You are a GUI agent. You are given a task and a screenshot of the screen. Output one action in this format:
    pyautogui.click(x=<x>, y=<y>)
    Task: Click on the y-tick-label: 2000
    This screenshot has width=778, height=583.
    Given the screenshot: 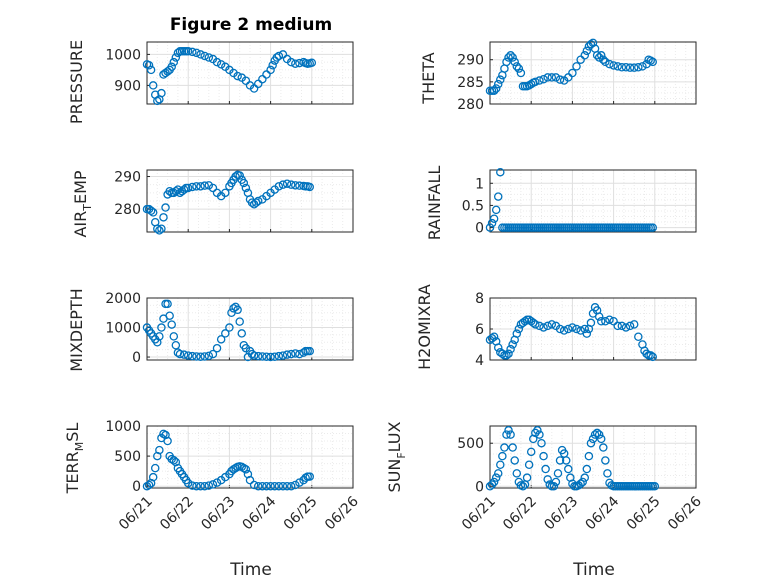 What is the action you would take?
    pyautogui.click(x=123, y=299)
    